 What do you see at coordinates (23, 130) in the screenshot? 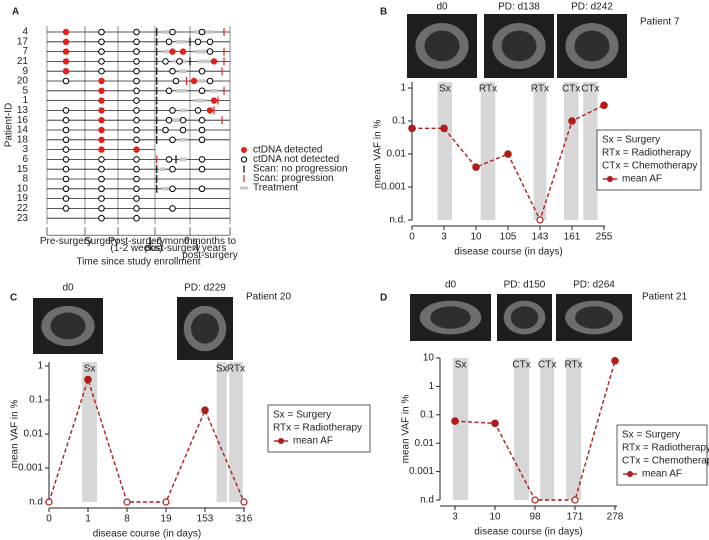
I see `patient-id: 14` at bounding box center [23, 130].